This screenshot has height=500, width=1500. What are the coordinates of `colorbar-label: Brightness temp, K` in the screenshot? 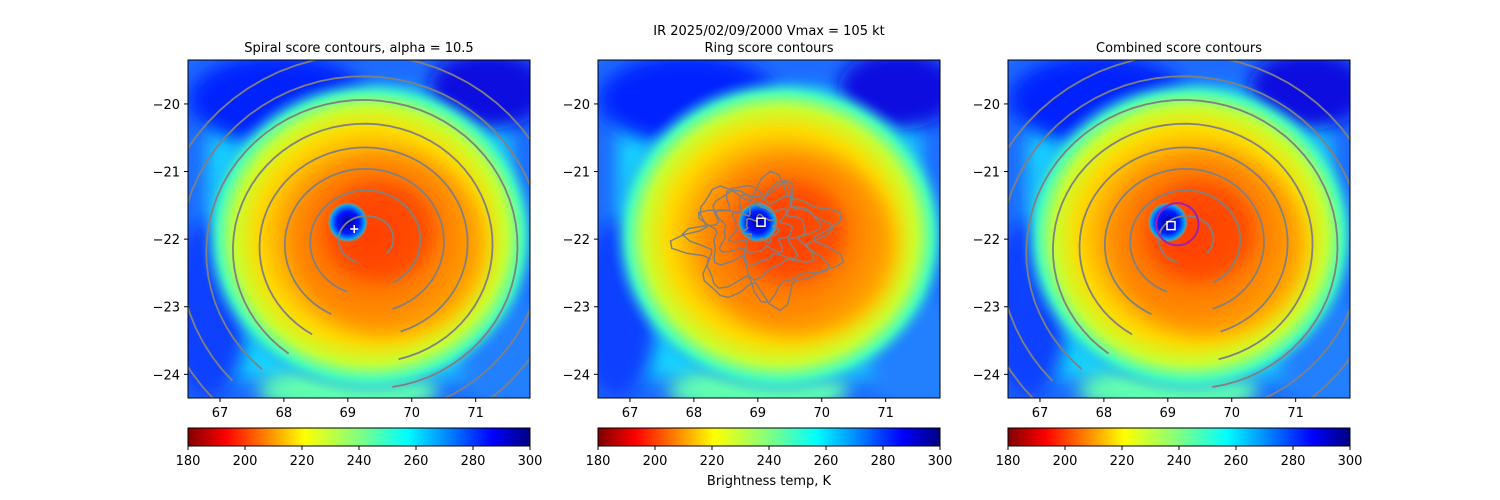 It's located at (769, 481).